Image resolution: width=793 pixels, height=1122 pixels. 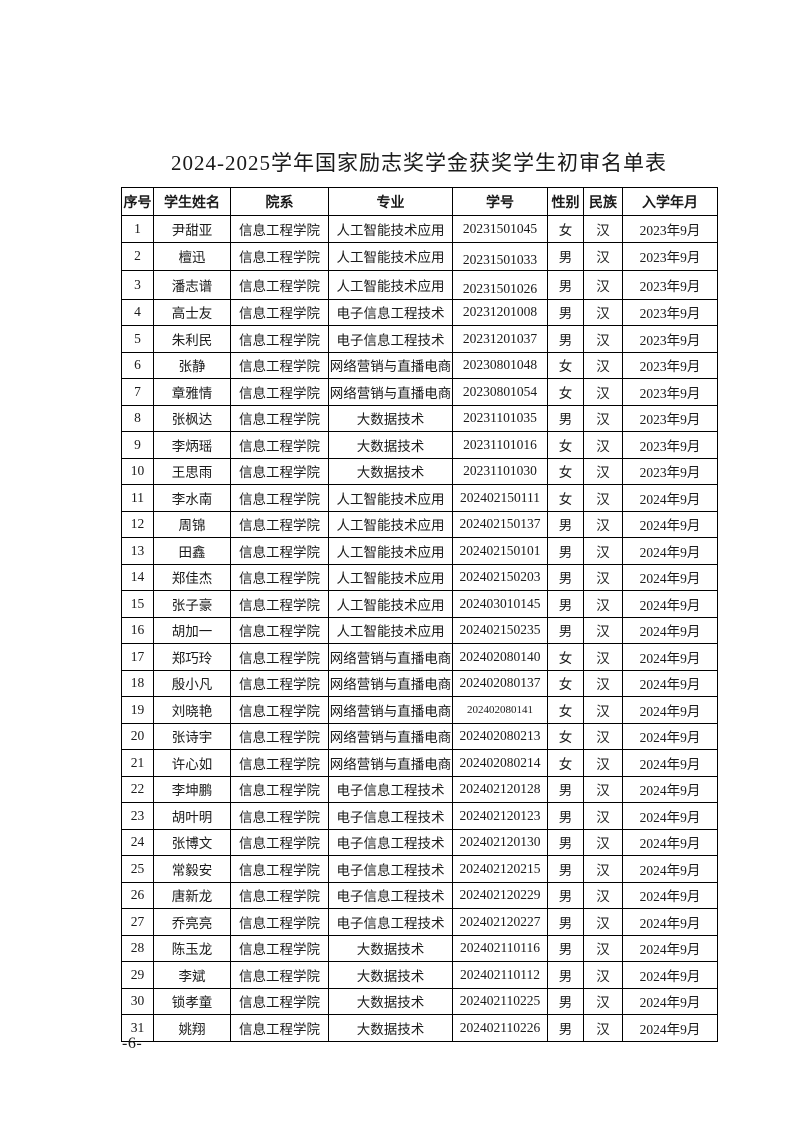 I want to click on cell-student-id: 202402150235, so click(x=500, y=630).